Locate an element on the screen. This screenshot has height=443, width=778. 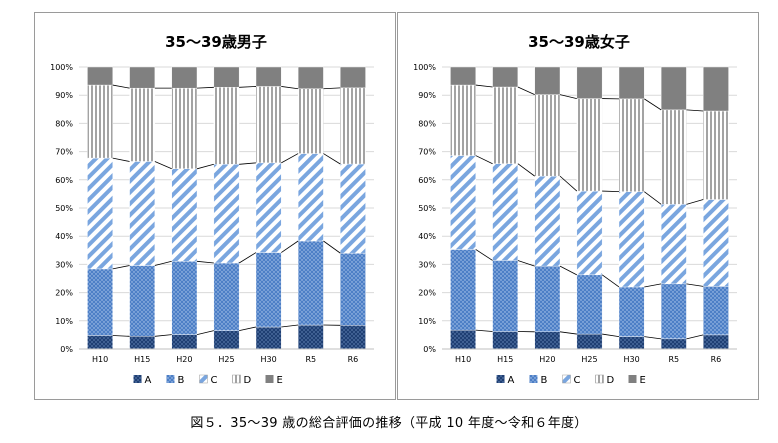
y-tick-label: 30% is located at coordinates (427, 264).